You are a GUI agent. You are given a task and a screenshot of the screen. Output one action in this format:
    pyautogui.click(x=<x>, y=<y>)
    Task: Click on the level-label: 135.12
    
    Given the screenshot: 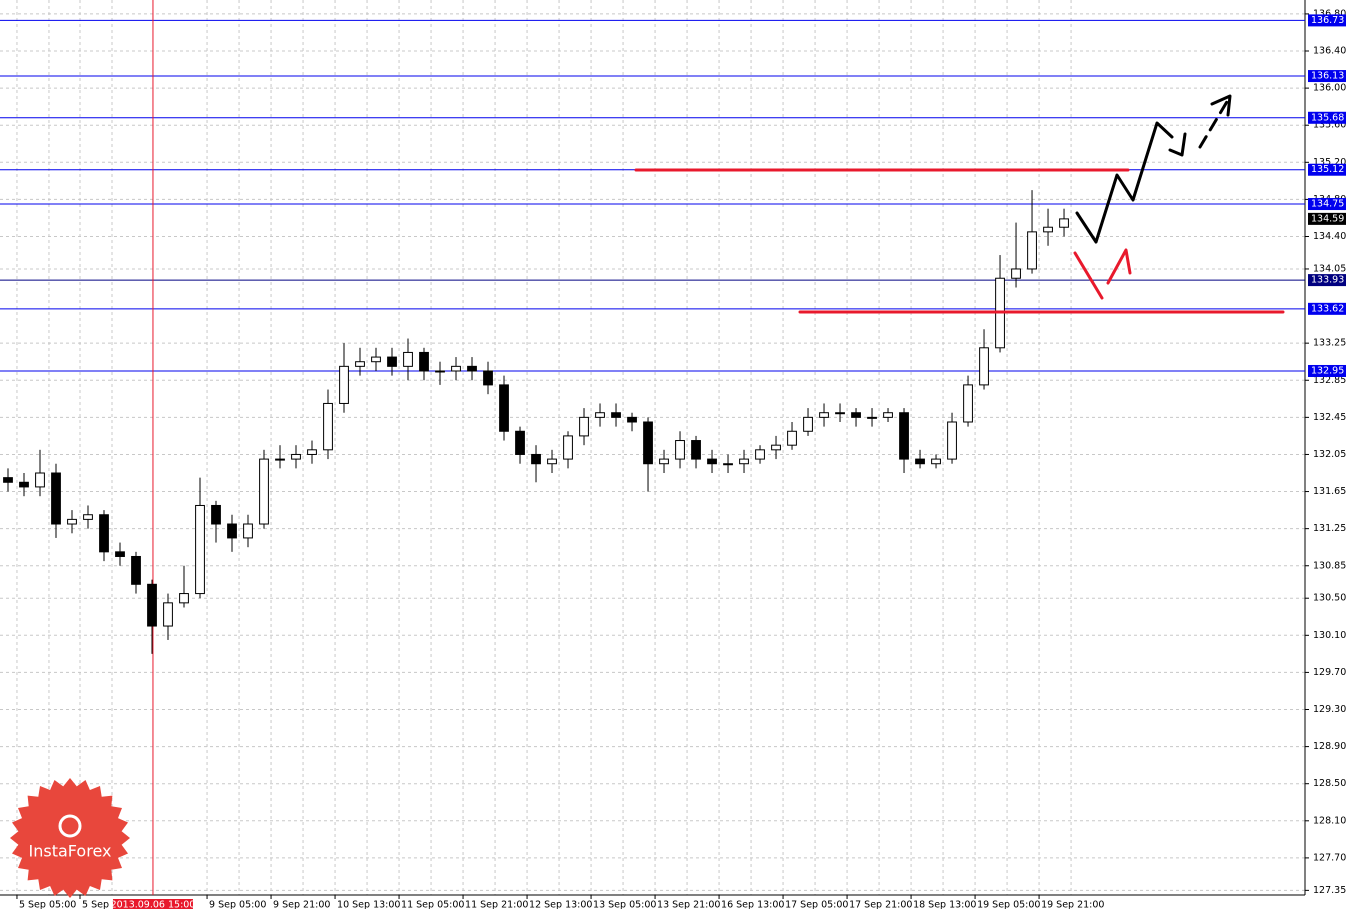 What is the action you would take?
    pyautogui.click(x=1327, y=169)
    